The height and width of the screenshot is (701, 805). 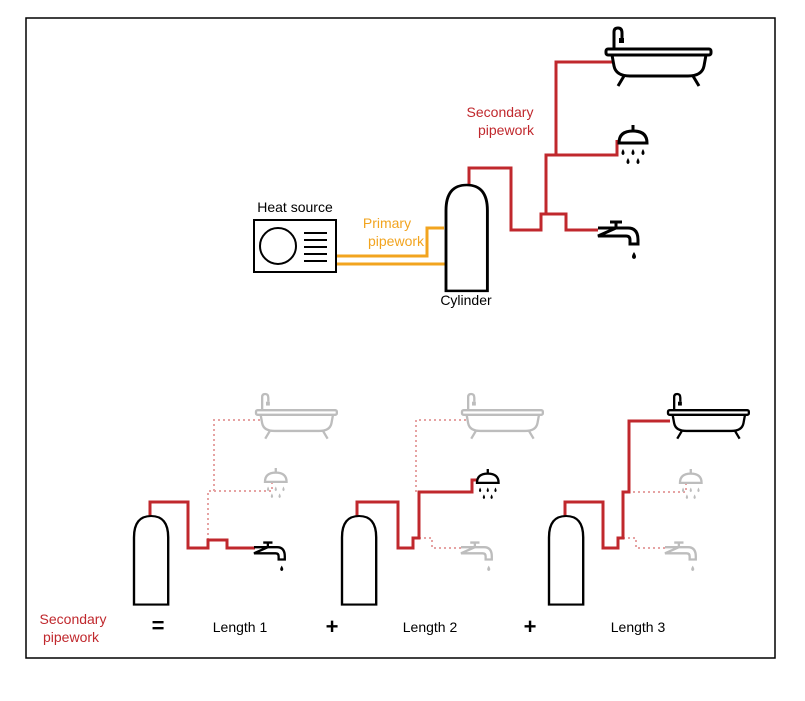 What do you see at coordinates (633, 144) in the screenshot?
I see `shower-icon` at bounding box center [633, 144].